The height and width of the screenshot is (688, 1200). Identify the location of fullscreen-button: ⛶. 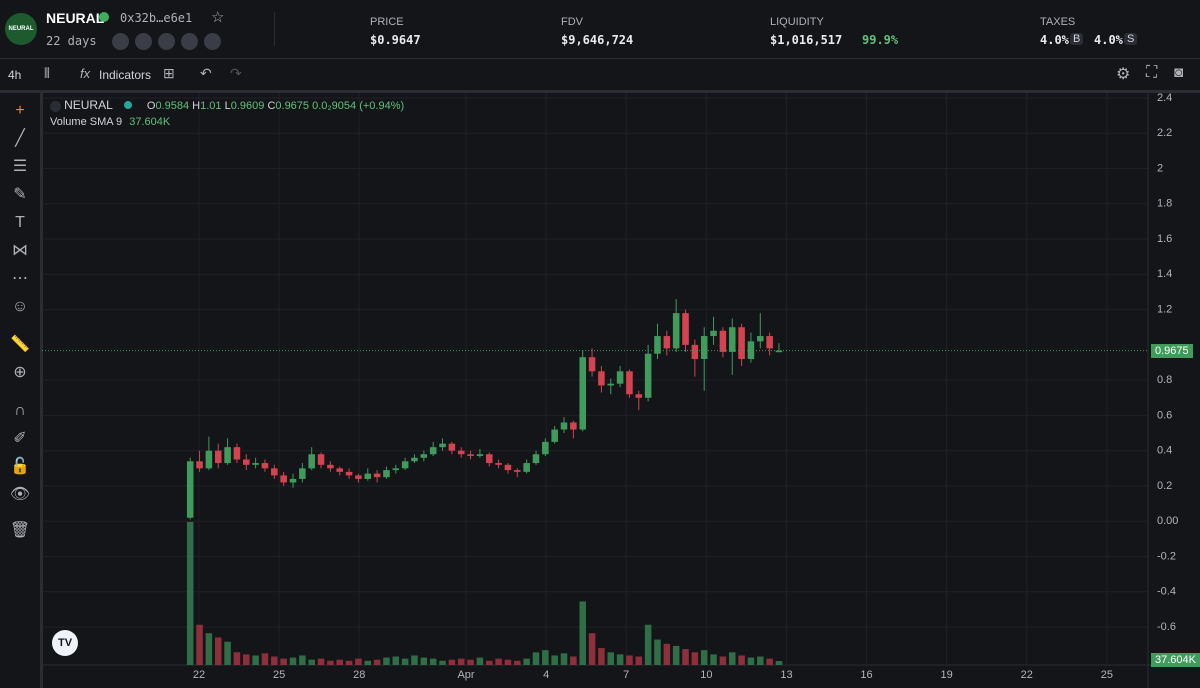
(1152, 72).